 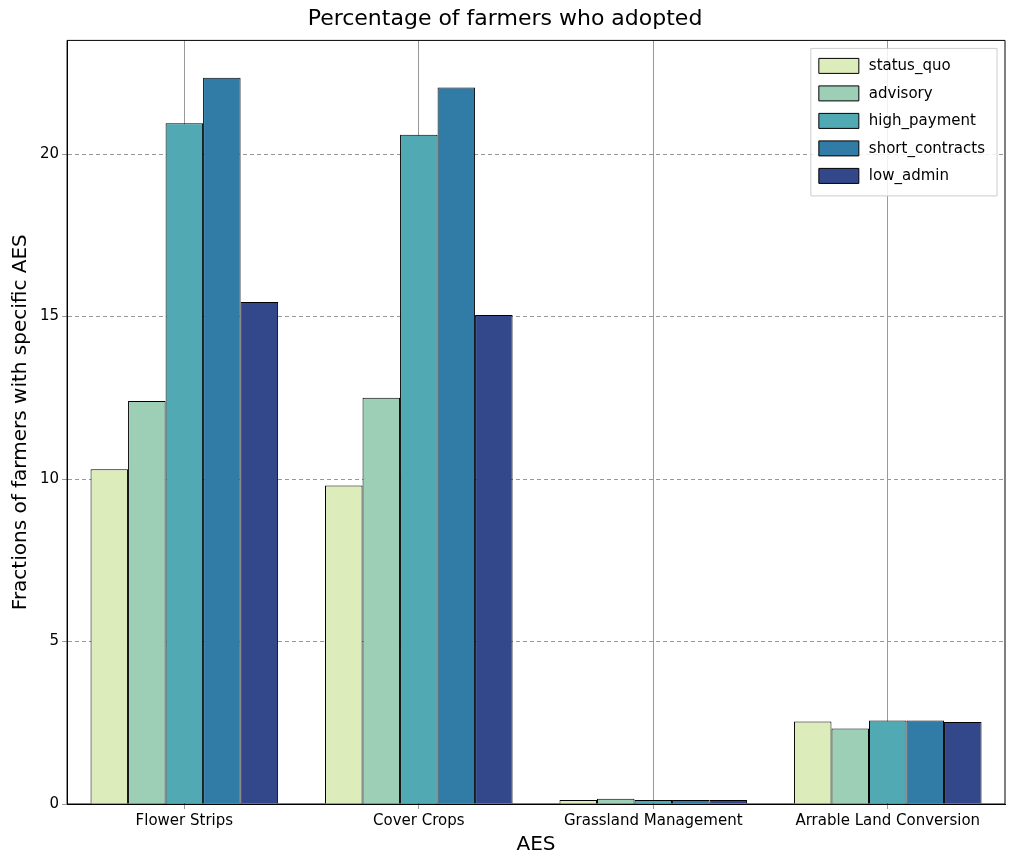 What do you see at coordinates (49, 153) in the screenshot?
I see `y-tick-label: 20` at bounding box center [49, 153].